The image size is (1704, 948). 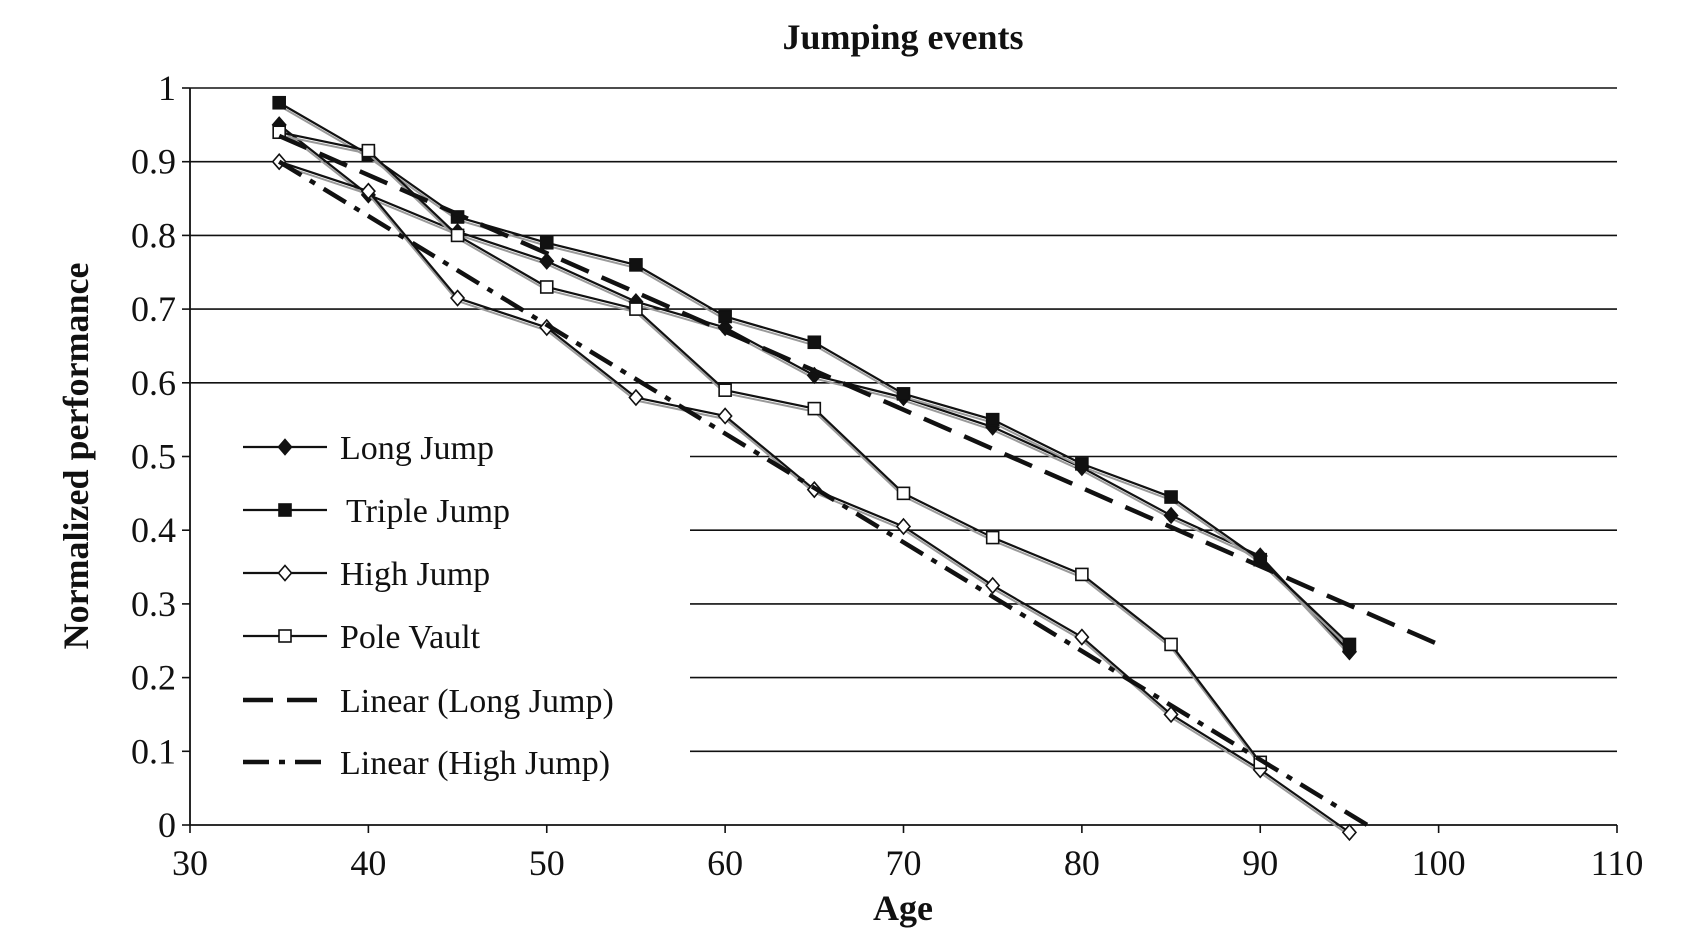 I want to click on legend-item-linear-long-jump: Linear (Long Jump), so click(x=428, y=701).